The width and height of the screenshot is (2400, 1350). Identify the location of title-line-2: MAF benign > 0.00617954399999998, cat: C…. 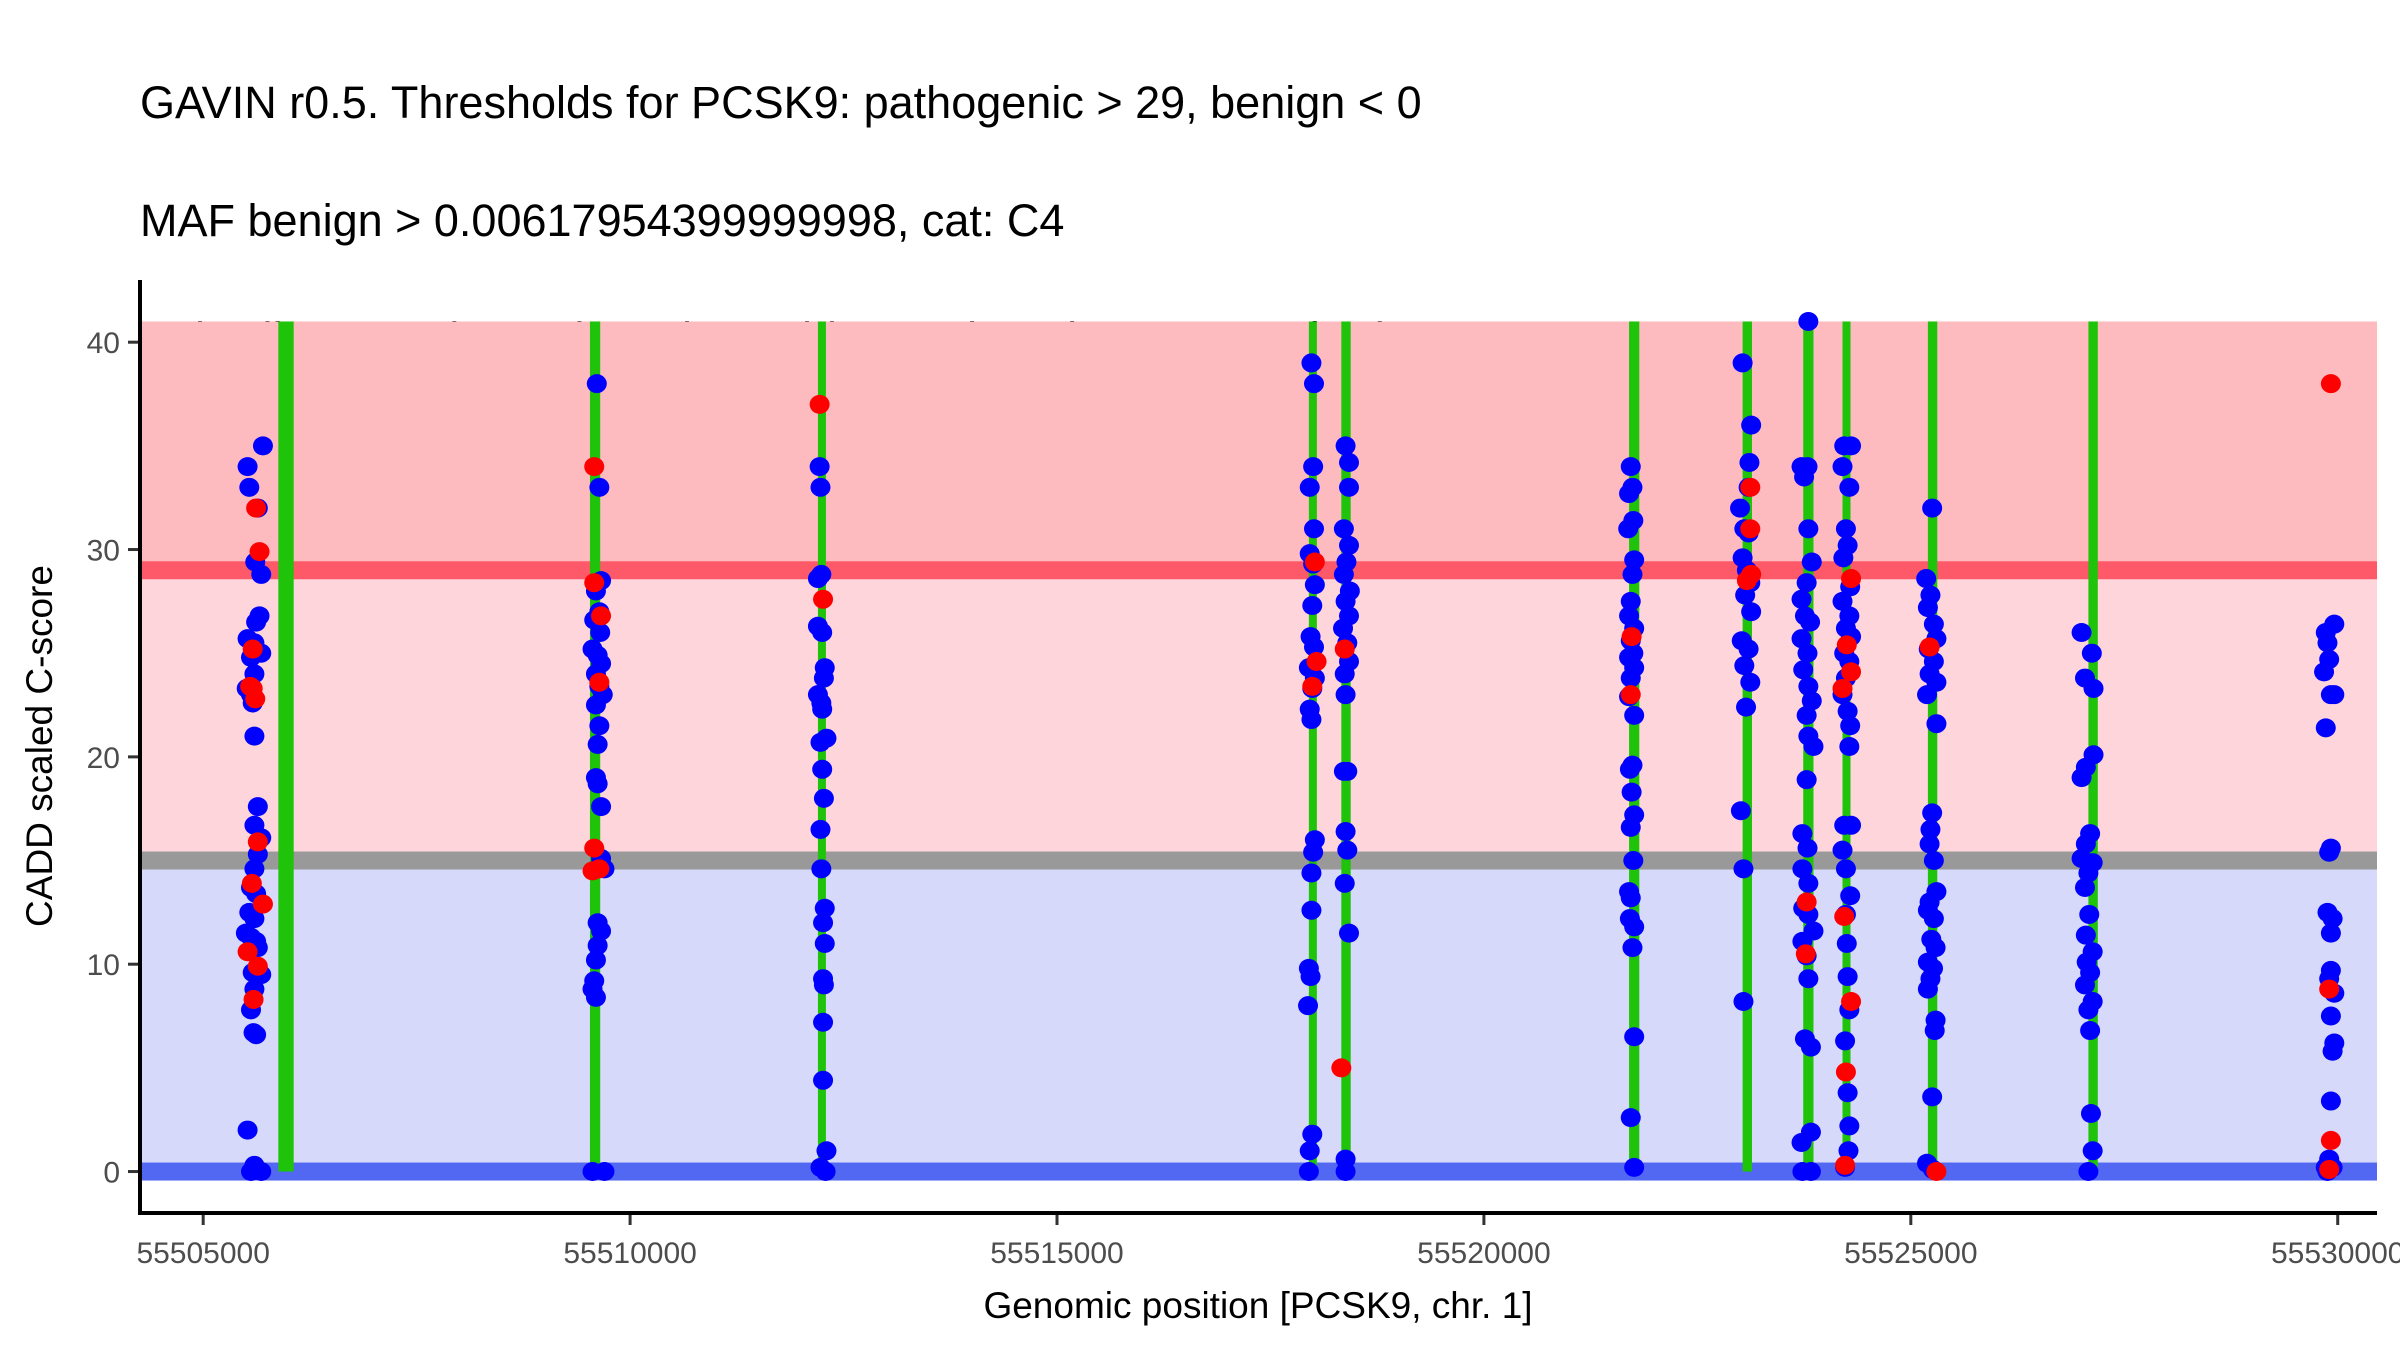
(602, 220).